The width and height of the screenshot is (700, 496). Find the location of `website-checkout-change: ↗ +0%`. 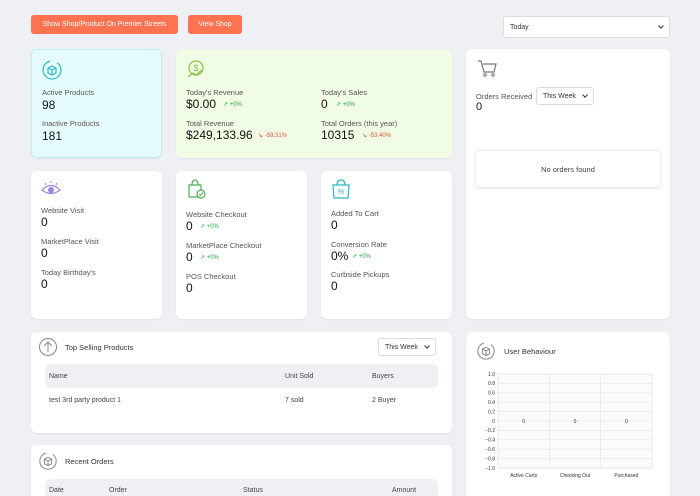

website-checkout-change: ↗ +0% is located at coordinates (209, 227).